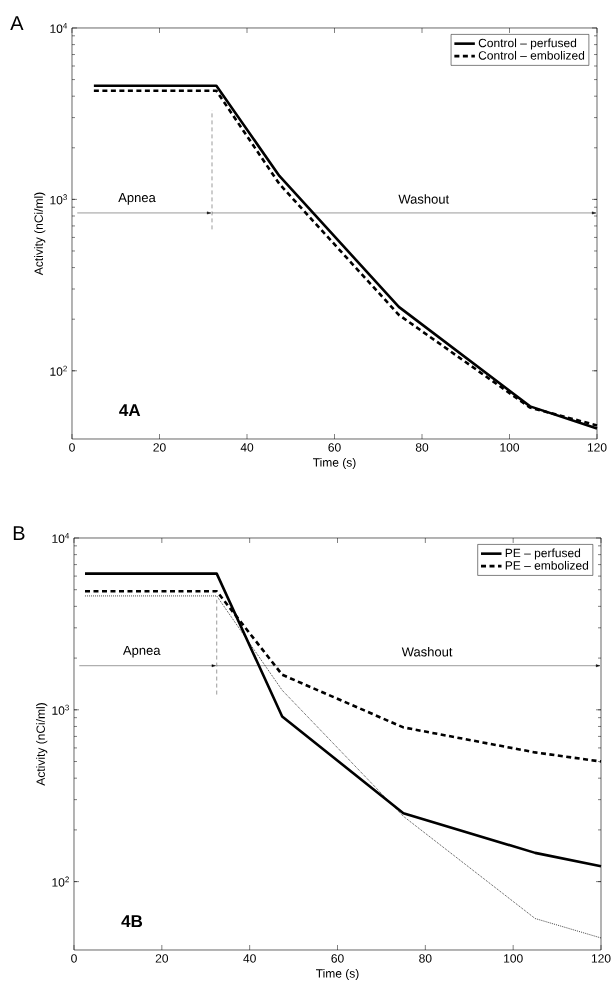  I want to click on chart-title: A, so click(17, 23).